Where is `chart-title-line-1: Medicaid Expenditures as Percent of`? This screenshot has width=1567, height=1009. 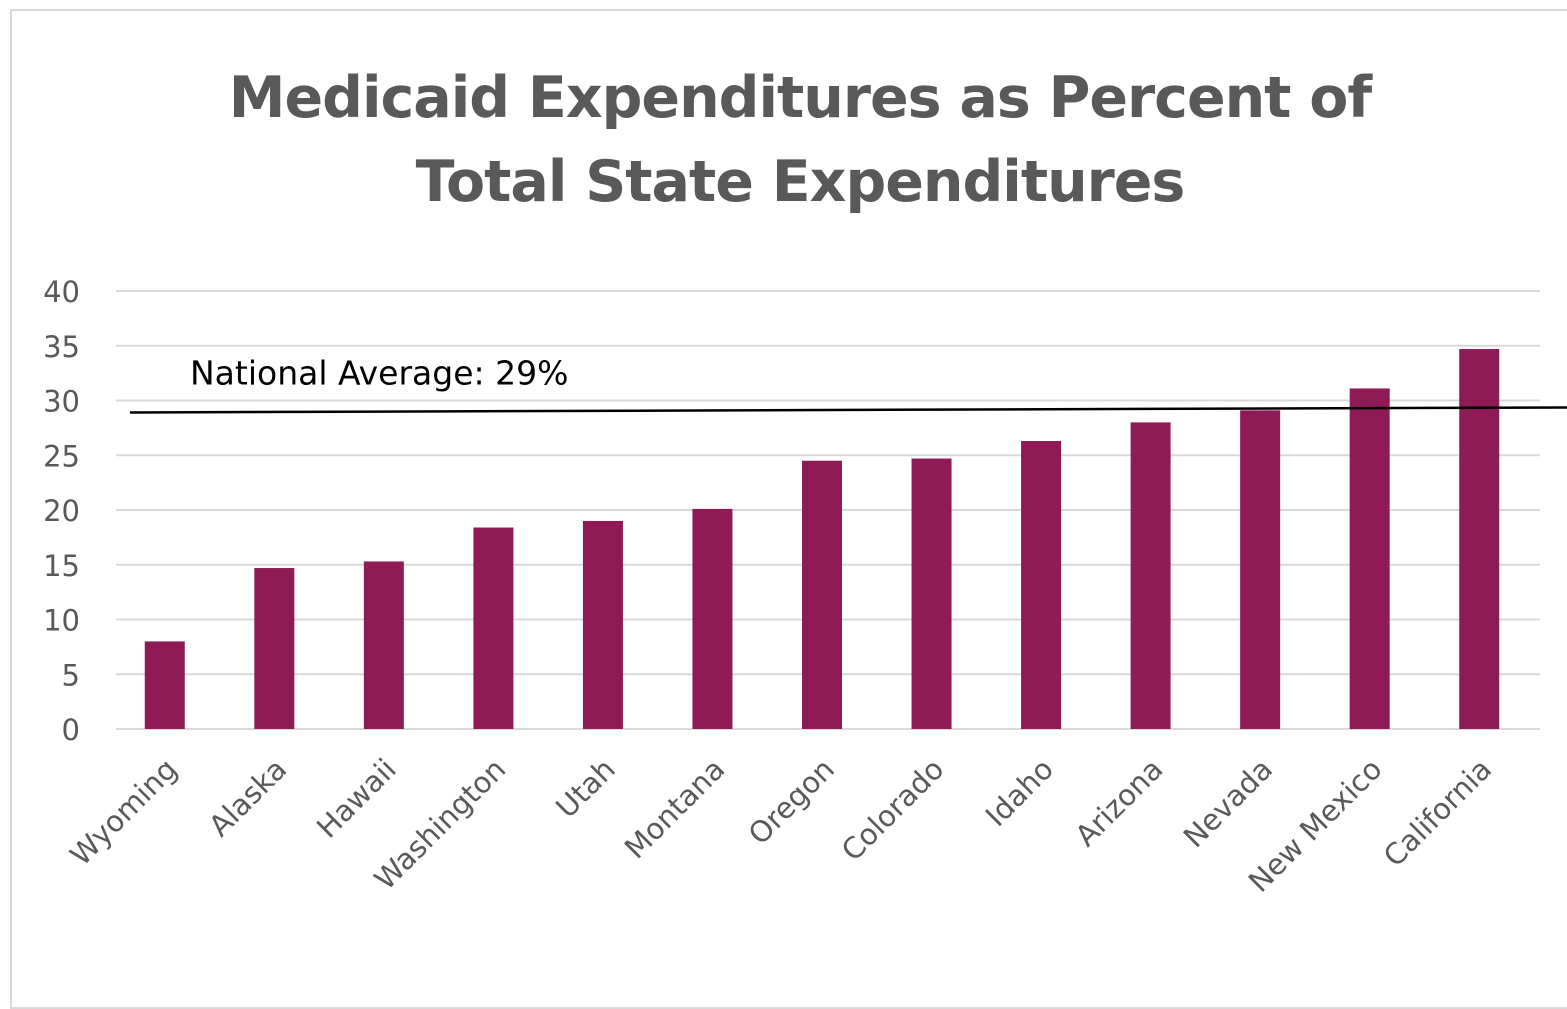 chart-title-line-1: Medicaid Expenditures as Percent of is located at coordinates (800, 98).